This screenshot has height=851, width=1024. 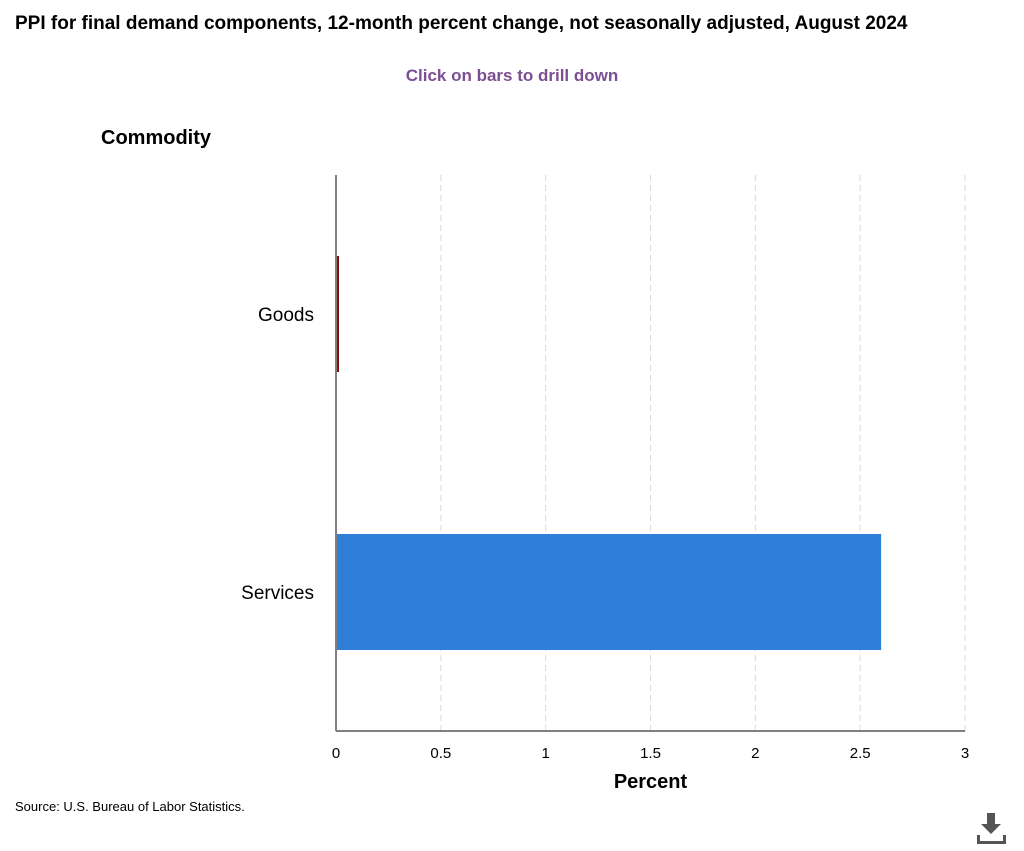 What do you see at coordinates (512, 75) in the screenshot?
I see `drill-down-hint: Click on bars to drill down` at bounding box center [512, 75].